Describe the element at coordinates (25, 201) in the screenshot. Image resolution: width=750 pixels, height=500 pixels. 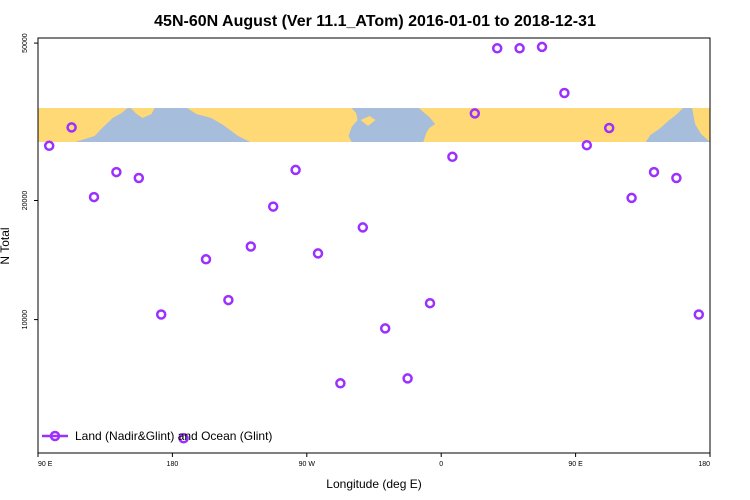
I see `y-tick-label: 20000` at that location.